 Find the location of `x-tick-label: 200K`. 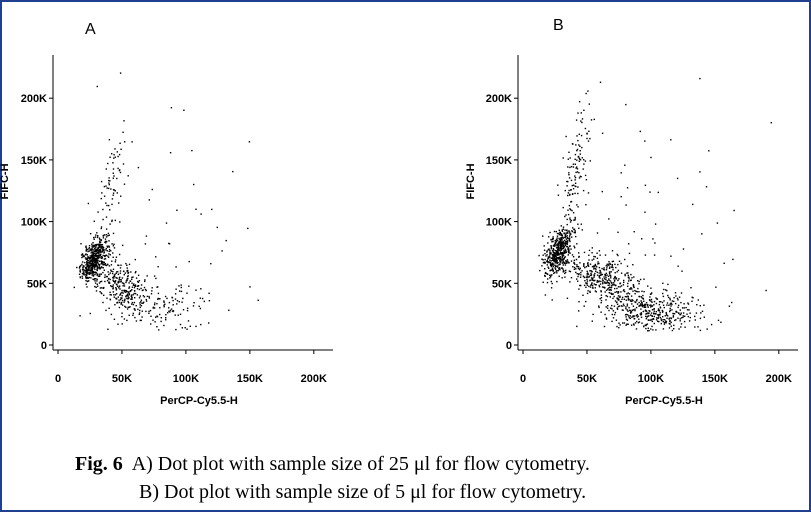

x-tick-label: 200K is located at coordinates (314, 379).